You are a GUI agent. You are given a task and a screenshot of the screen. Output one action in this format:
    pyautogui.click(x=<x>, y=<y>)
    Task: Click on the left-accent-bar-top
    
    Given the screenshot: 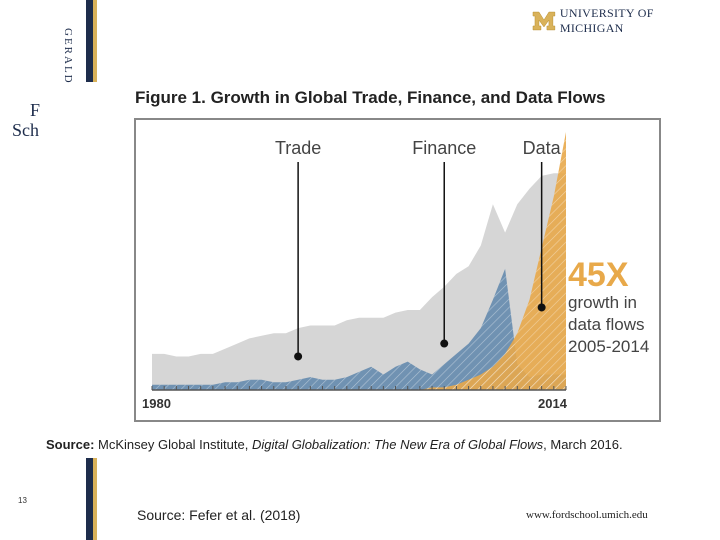 What is the action you would take?
    pyautogui.click(x=89, y=41)
    